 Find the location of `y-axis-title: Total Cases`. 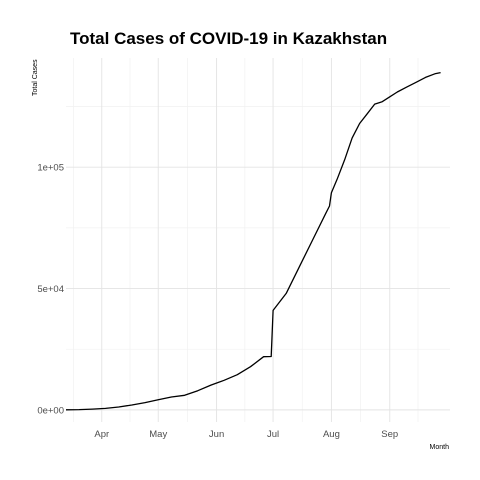

y-axis-title: Total Cases is located at coordinates (35, 77).